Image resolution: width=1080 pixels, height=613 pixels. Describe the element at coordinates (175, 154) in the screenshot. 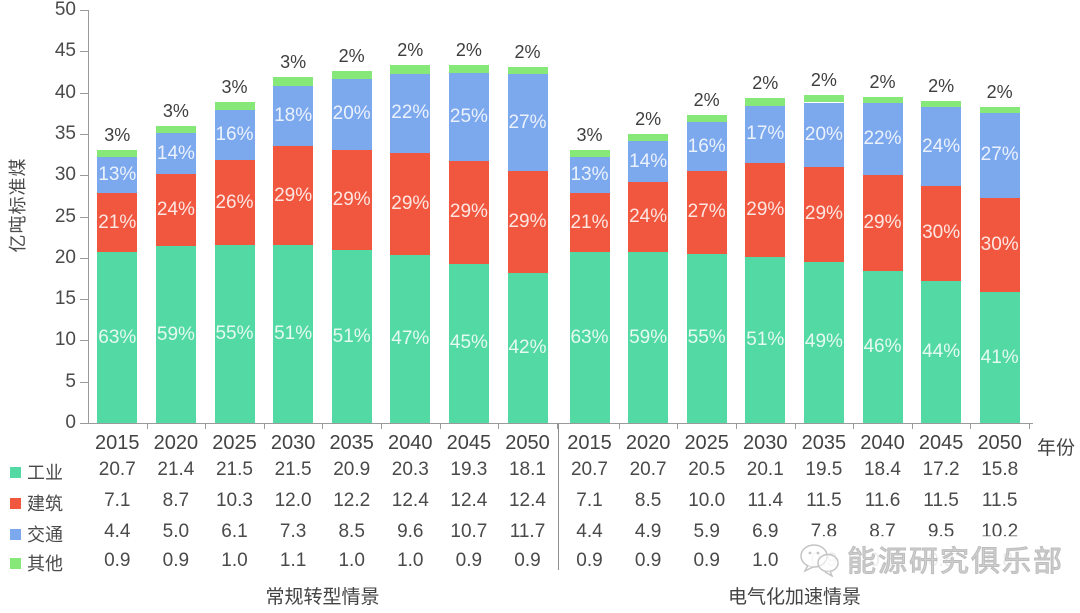

I see `bar-segment-交通: 14%` at that location.